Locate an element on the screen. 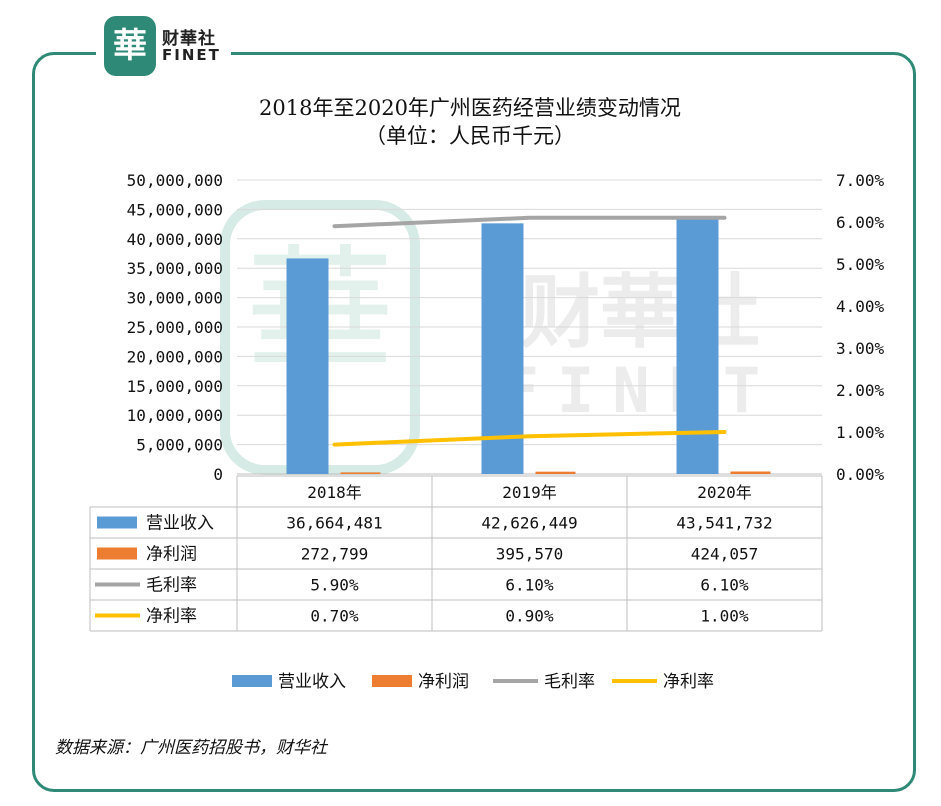  logo-name-cn: 财華社 is located at coordinates (189, 39).